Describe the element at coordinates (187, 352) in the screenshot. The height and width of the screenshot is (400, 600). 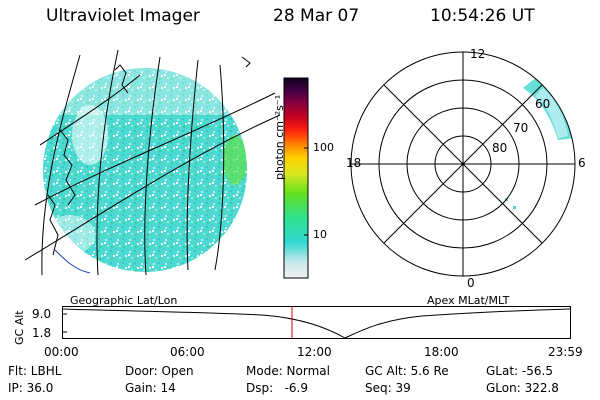
I see `time-tick-0600: 06:00` at that location.